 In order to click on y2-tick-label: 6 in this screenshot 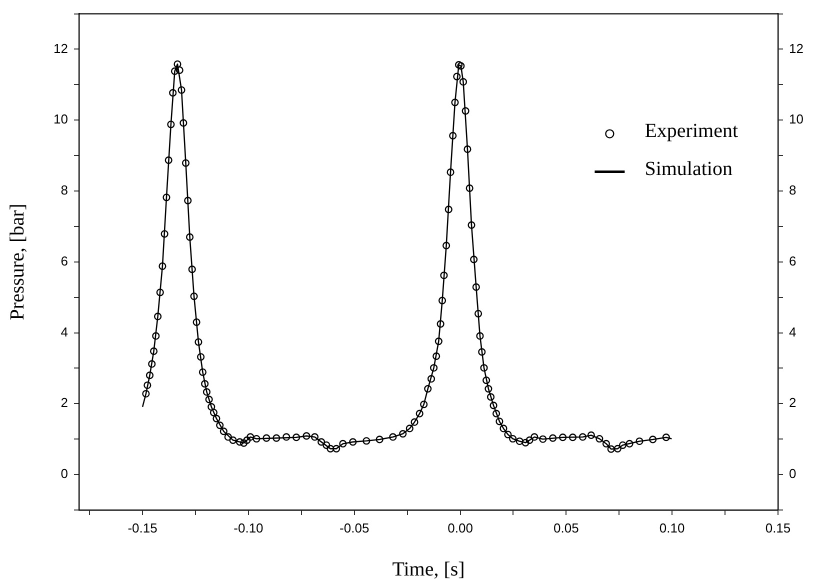, I will do `click(792, 260)`.